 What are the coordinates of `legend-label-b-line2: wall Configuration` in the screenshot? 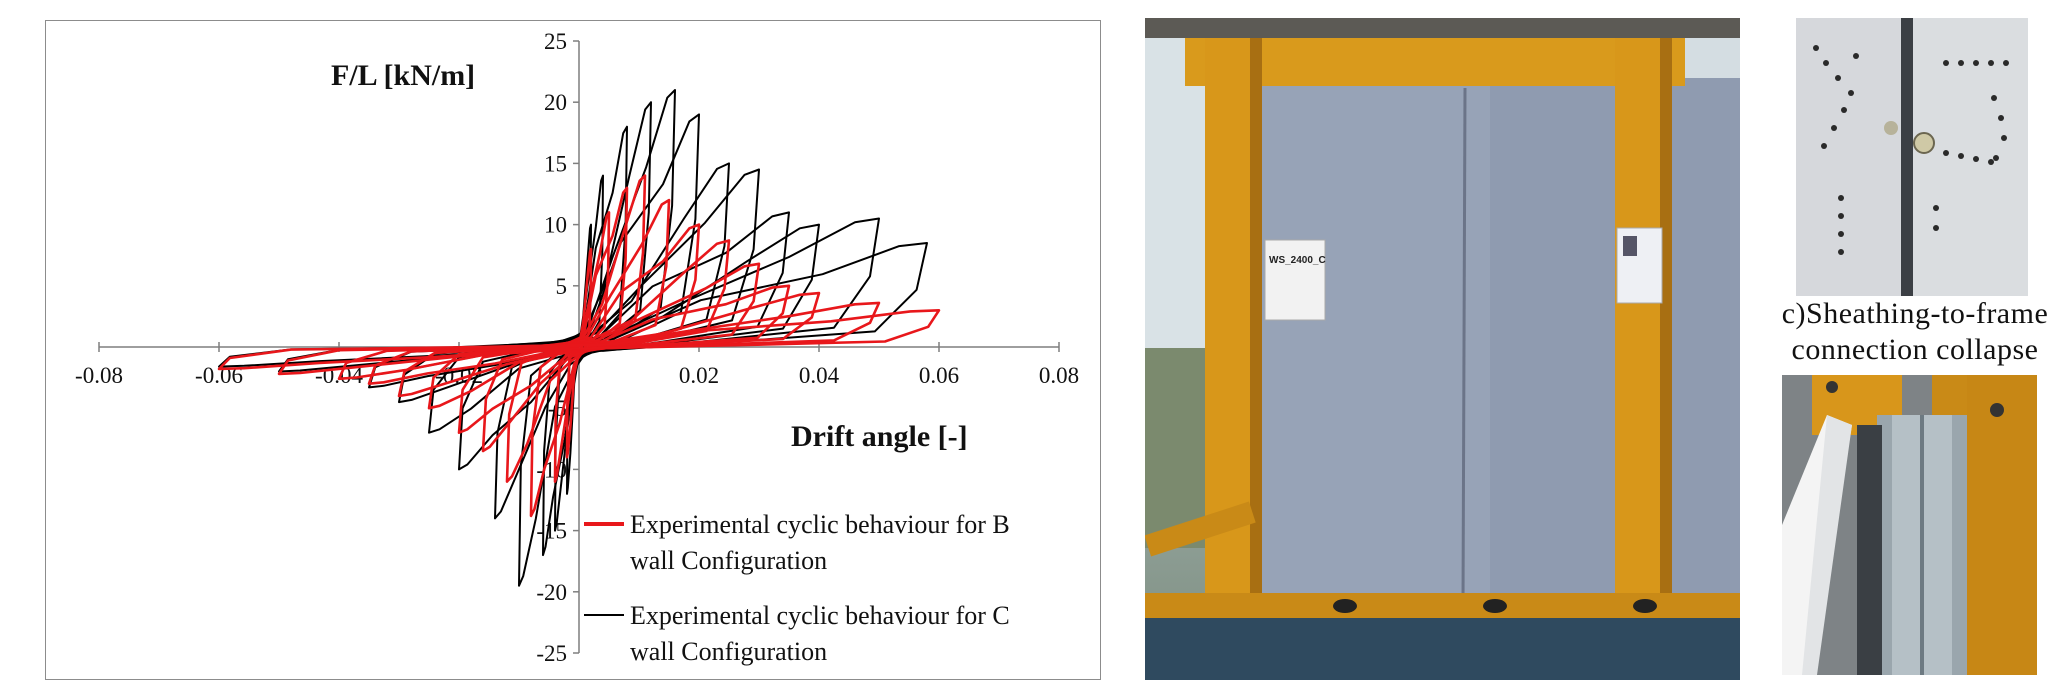 It's located at (728, 560).